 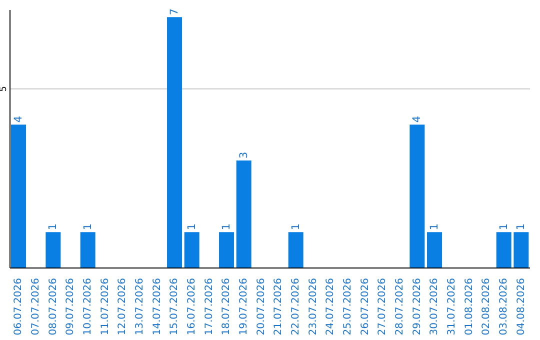 What do you see at coordinates (105, 307) in the screenshot?
I see `x-tick-label: 11.07.2026` at bounding box center [105, 307].